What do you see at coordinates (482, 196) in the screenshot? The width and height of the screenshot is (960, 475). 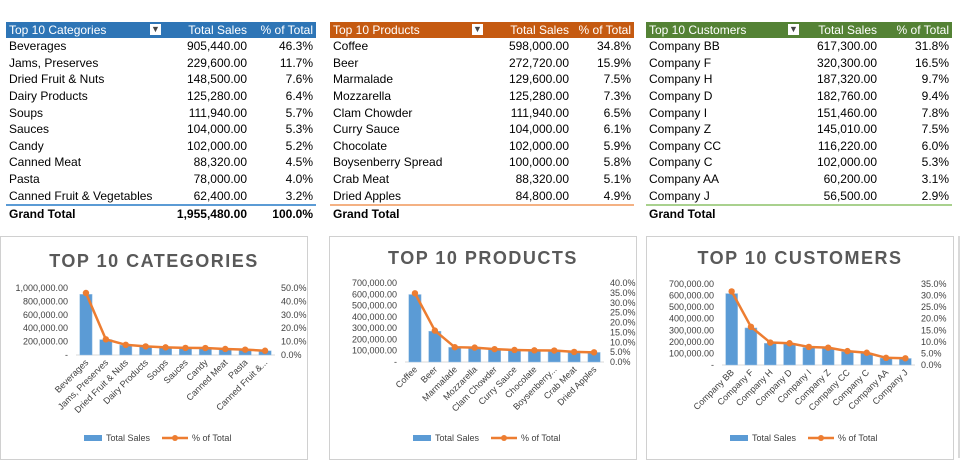 I see `table-row: Dried Apples 84,800.00 4.9%` at bounding box center [482, 196].